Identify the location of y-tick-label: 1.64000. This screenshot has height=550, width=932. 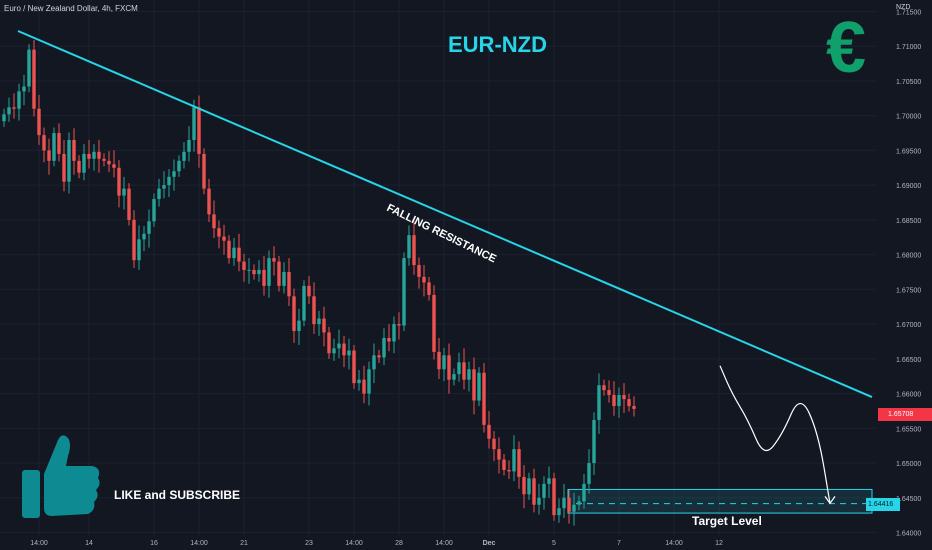
(908, 534).